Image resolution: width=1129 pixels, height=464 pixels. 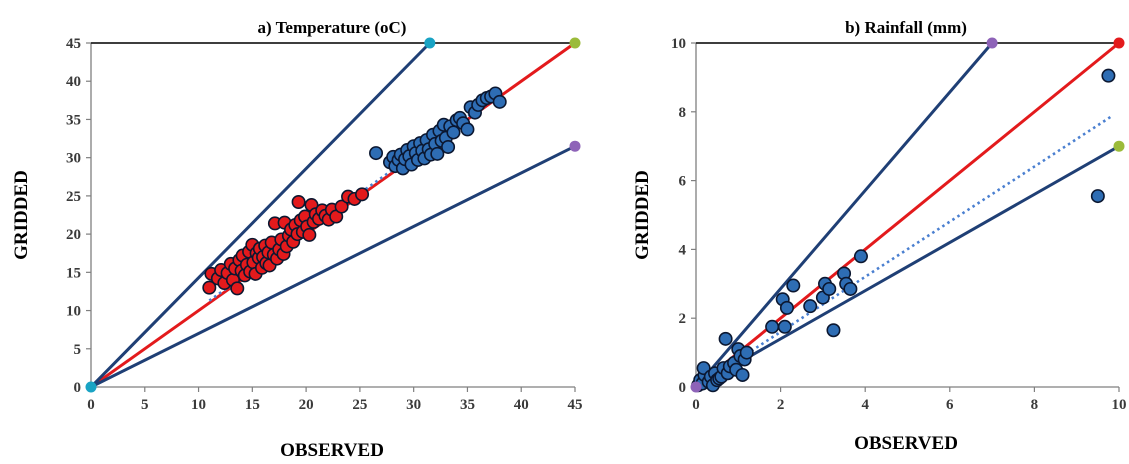 I want to click on x-tick-label: 5, so click(x=145, y=405).